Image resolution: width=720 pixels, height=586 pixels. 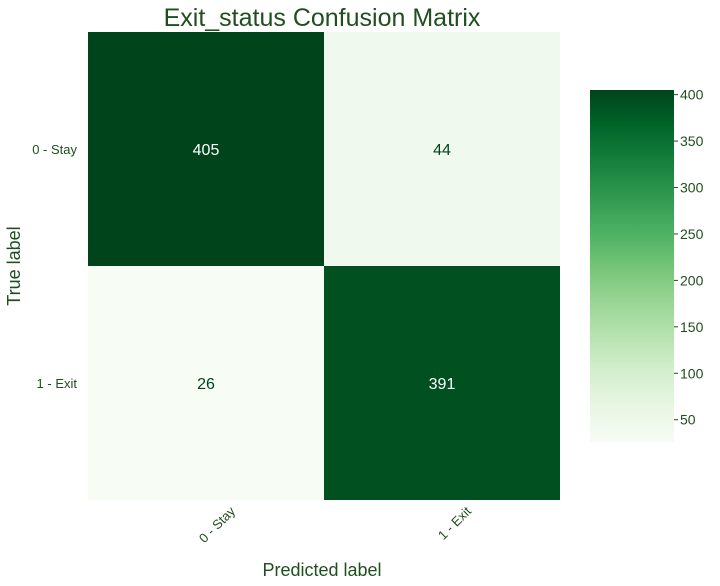 I want to click on colorbar-tick-label: 200, so click(x=692, y=280).